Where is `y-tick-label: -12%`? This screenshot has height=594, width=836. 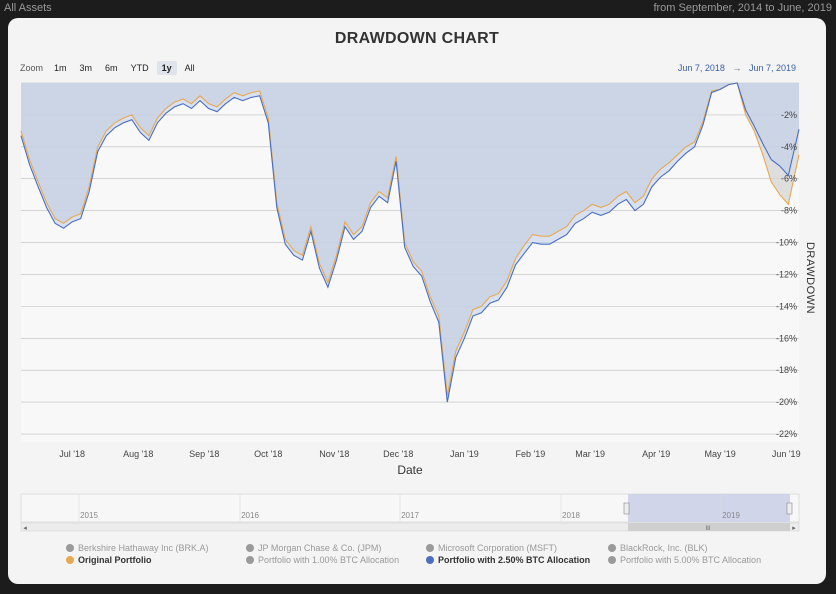
y-tick-label: -12% is located at coordinates (786, 274).